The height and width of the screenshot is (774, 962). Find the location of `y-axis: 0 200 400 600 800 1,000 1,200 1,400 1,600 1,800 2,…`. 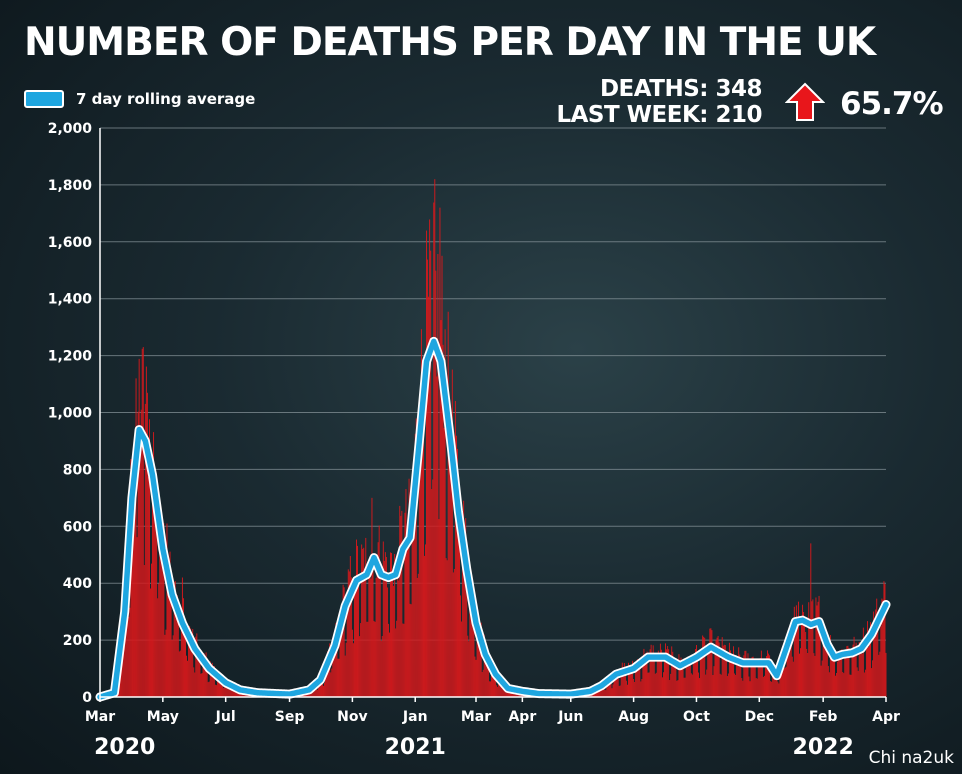

y-axis: 0 200 400 600 800 1,000 1,200 1,400 1,600 1,800 2,… is located at coordinates (74, 413).